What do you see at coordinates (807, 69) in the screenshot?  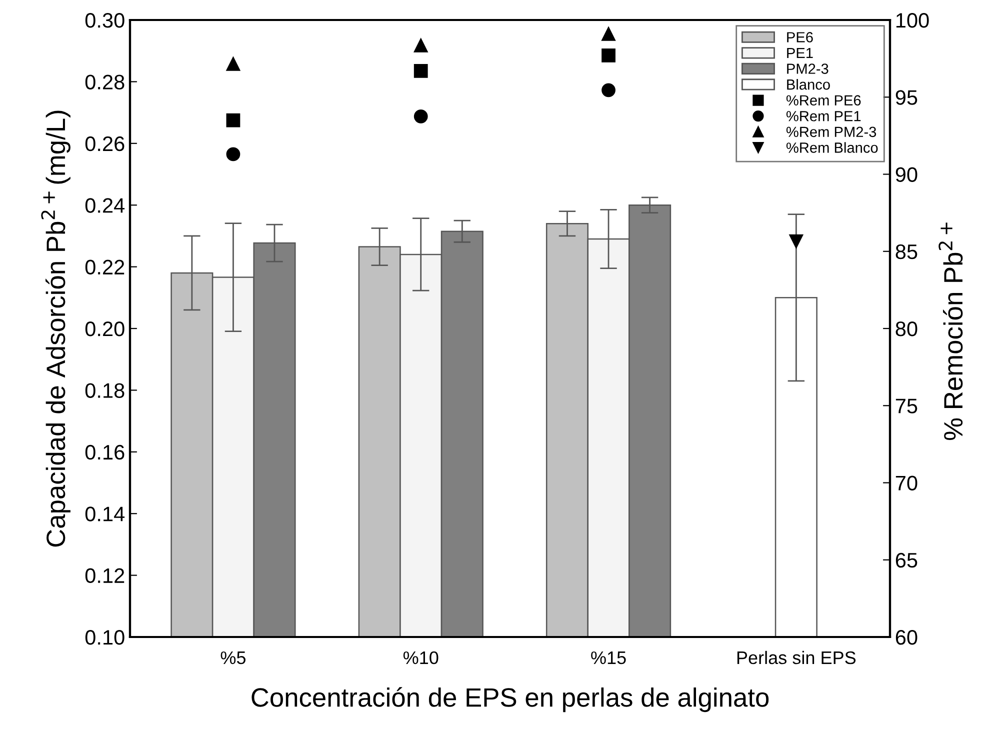 I see `legend-label: PM2-3` at bounding box center [807, 69].